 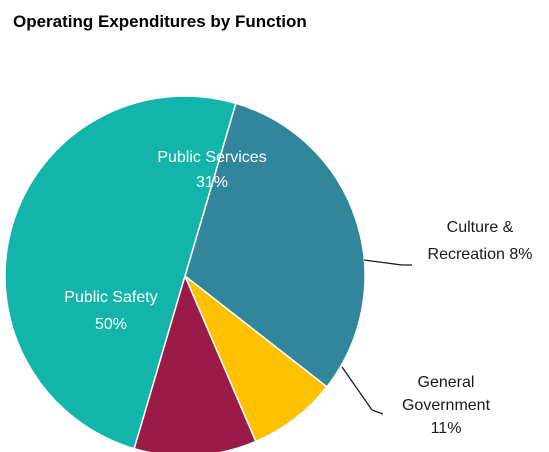 I want to click on slice-label-general-government: General Government 11%, so click(x=446, y=405).